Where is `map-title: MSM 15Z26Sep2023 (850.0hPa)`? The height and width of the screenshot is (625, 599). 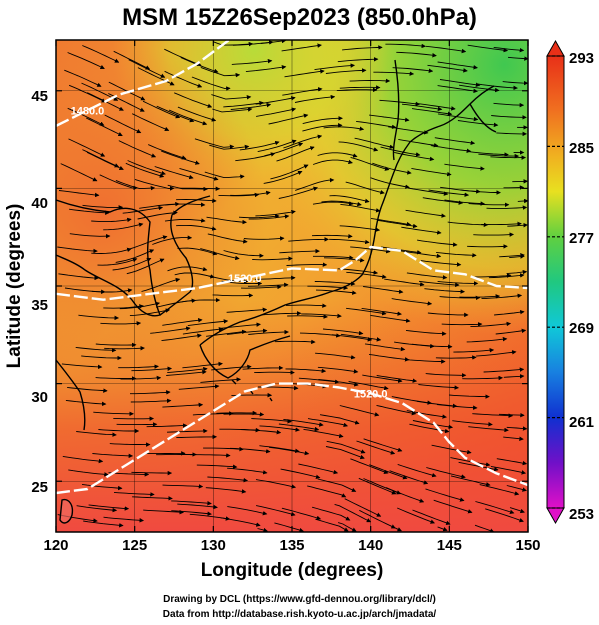
map-title: MSM 15Z26Sep2023 (850.0hPa) is located at coordinates (299, 17).